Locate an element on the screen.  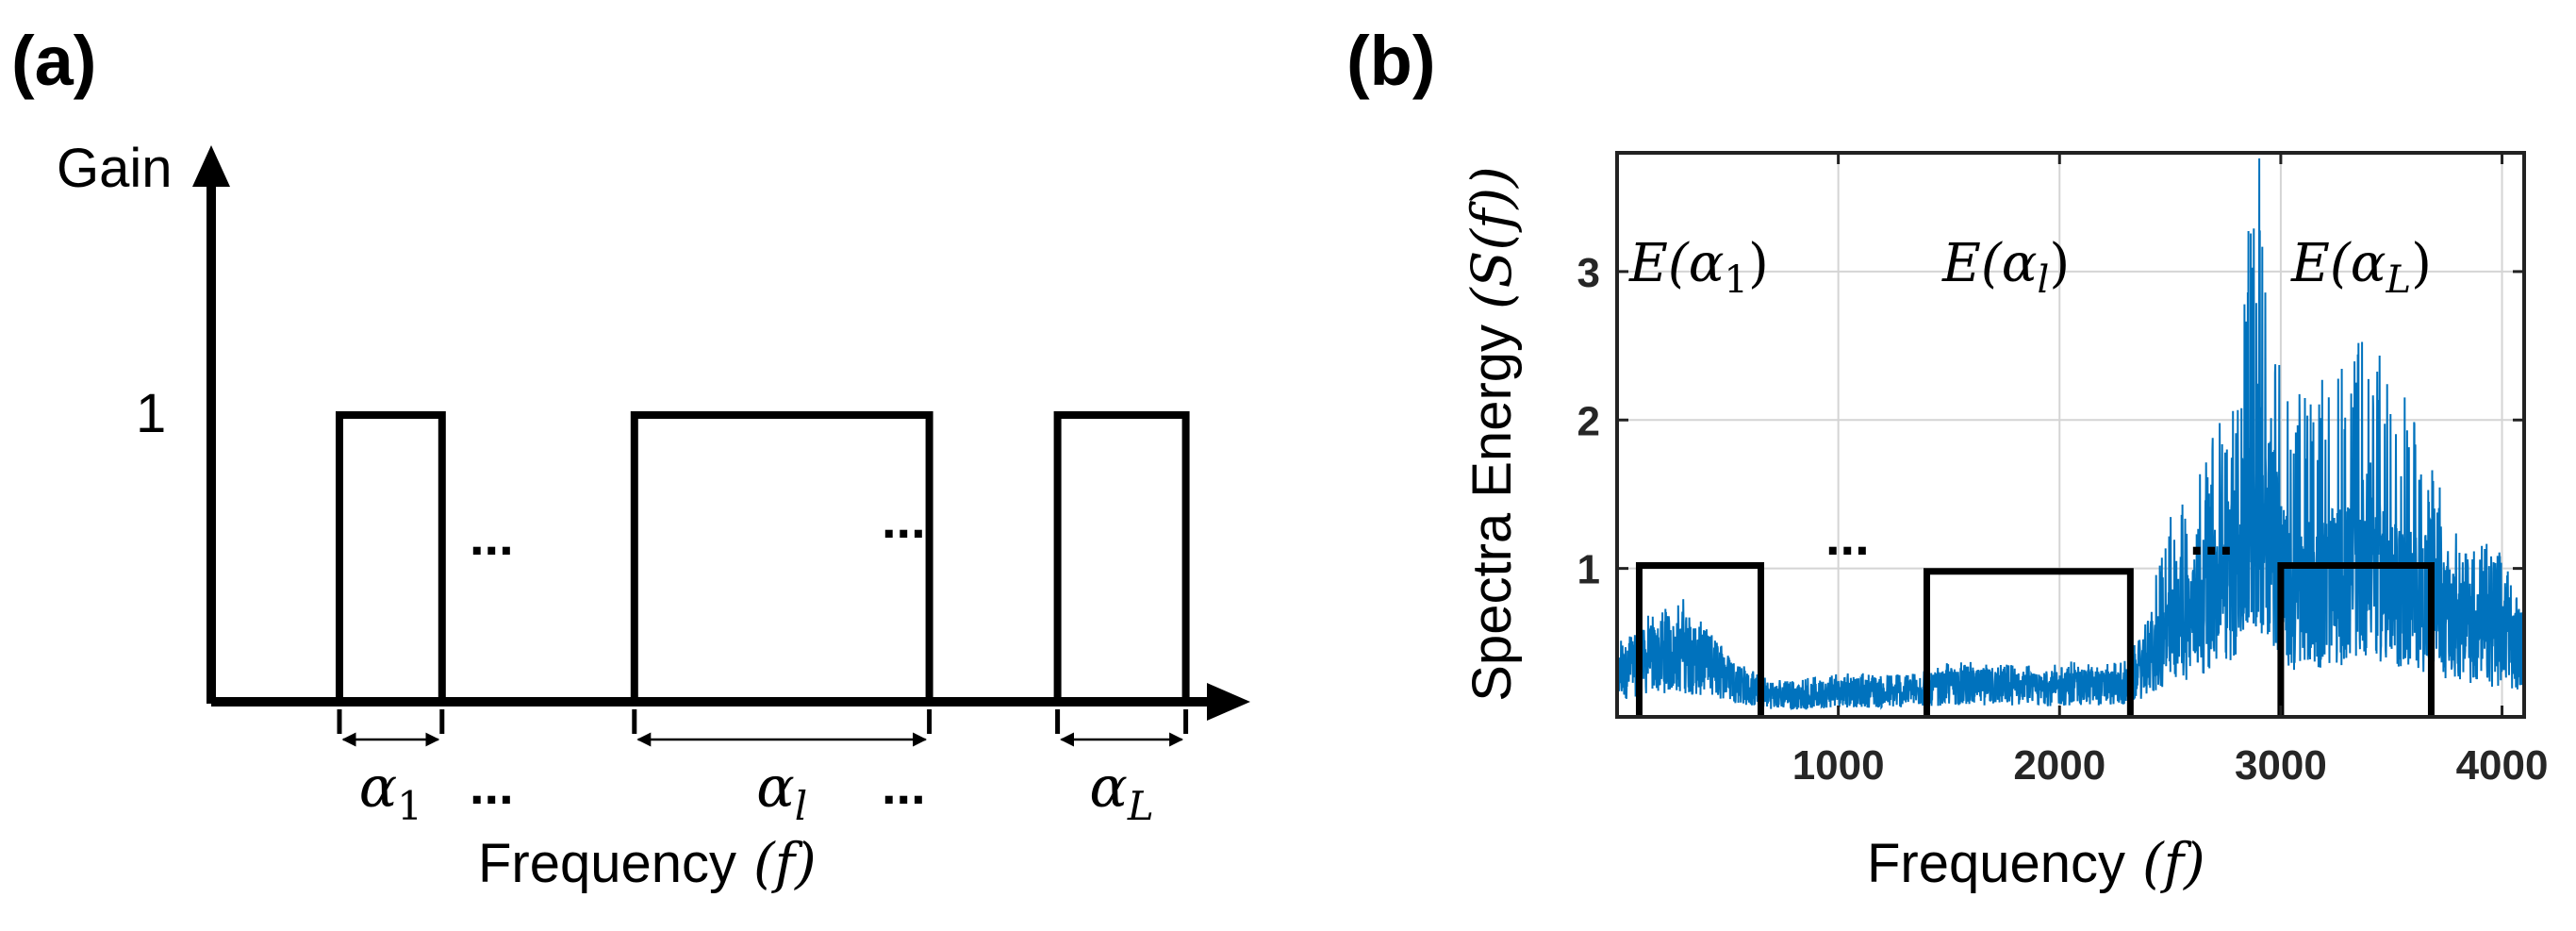
frequency-word-a: Frequency is located at coordinates (607, 863).